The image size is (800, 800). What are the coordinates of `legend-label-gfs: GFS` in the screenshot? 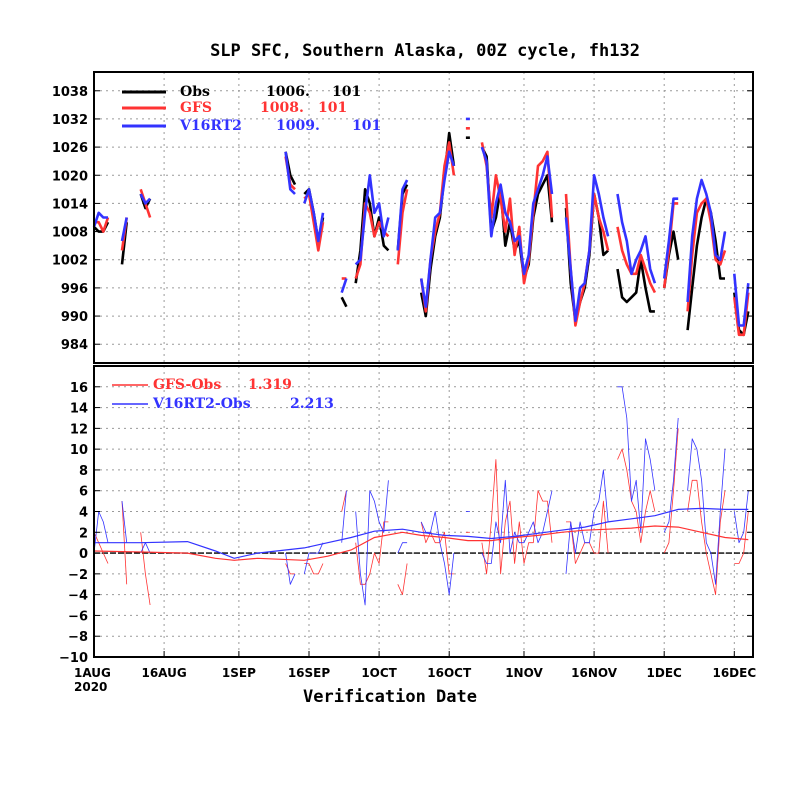 It's located at (196, 108).